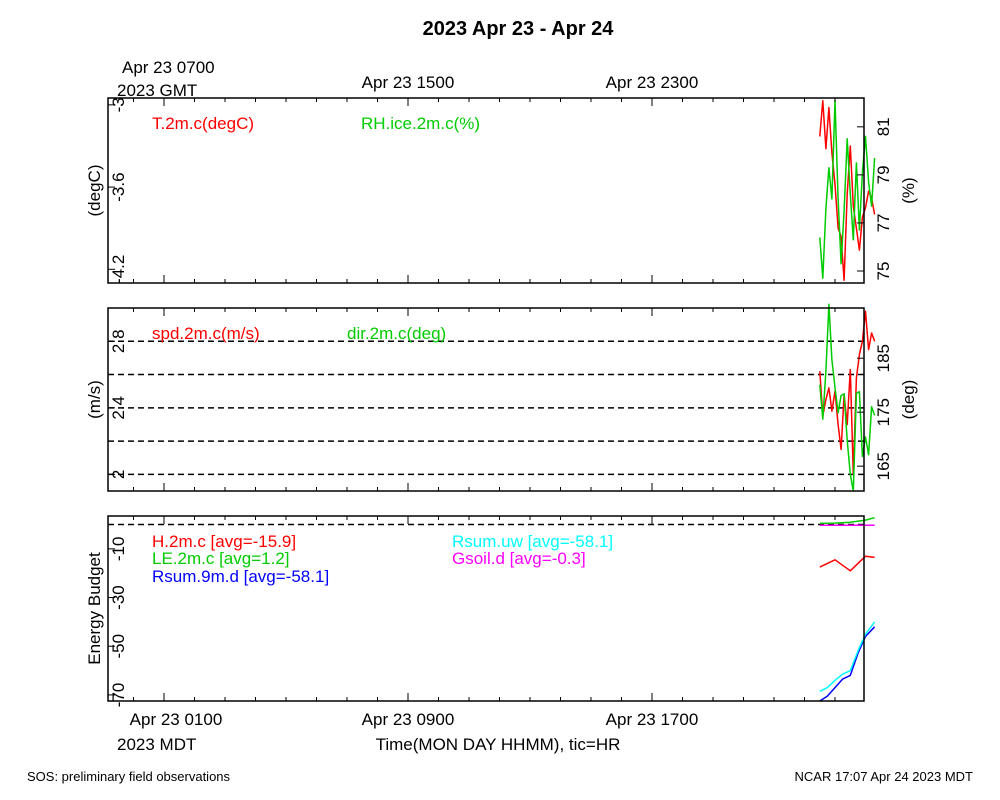  What do you see at coordinates (847, 520) in the screenshot?
I see `series-line-le-2m-c` at bounding box center [847, 520].